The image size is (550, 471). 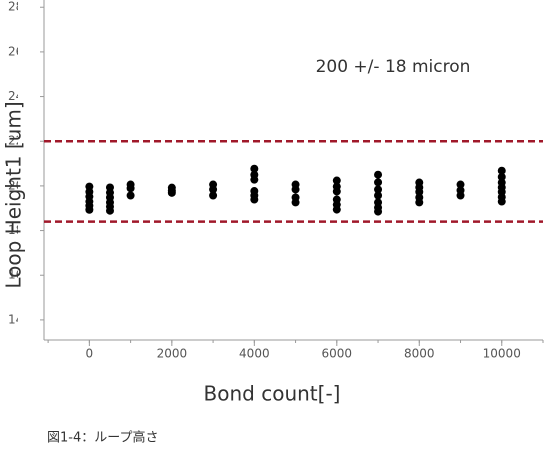 I want to click on caption: 図1-4：ループ高さ, so click(x=102, y=438).